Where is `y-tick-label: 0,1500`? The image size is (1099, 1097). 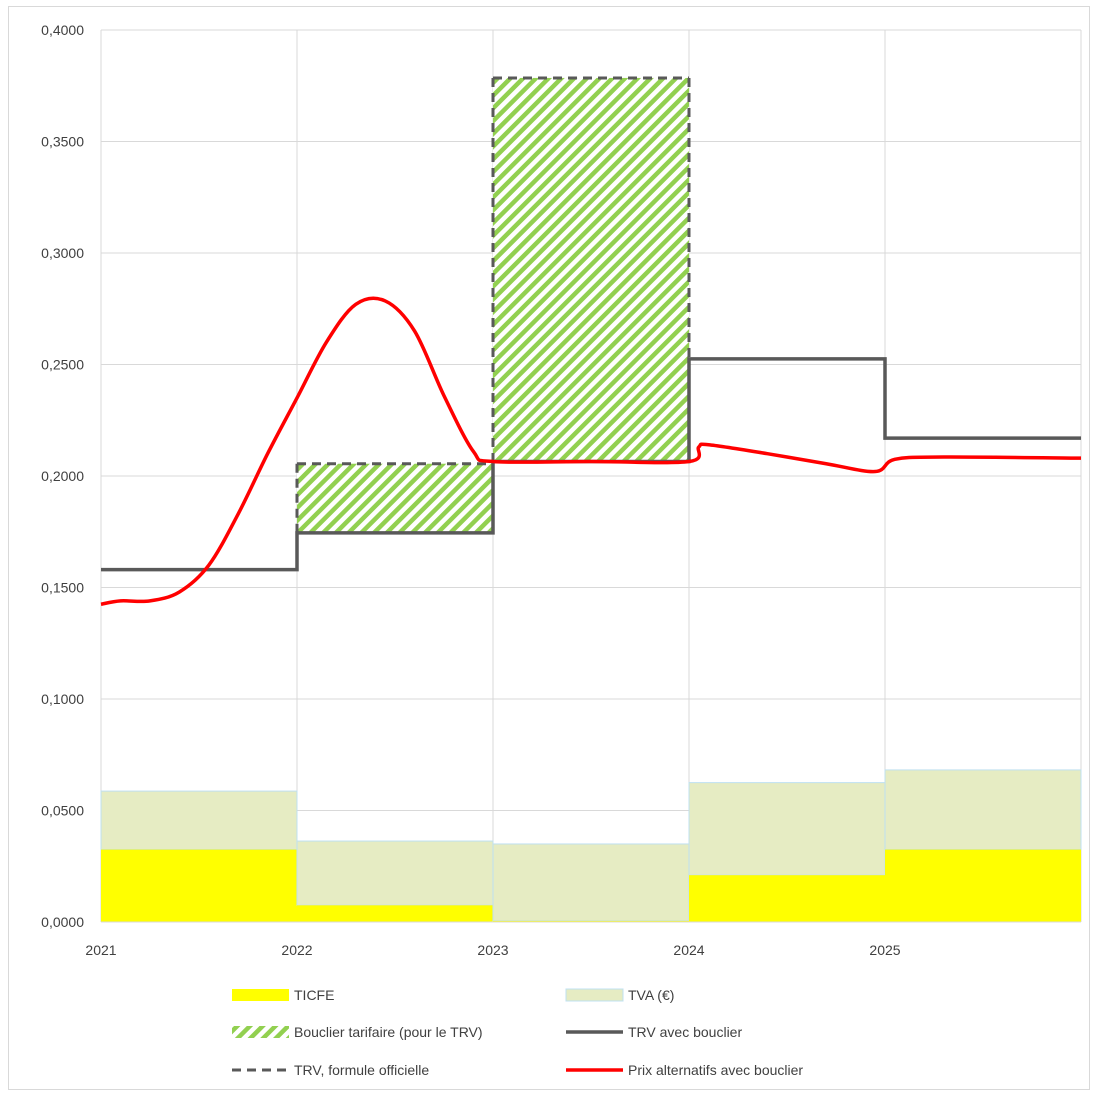
y-tick-label: 0,1500 is located at coordinates (62, 588).